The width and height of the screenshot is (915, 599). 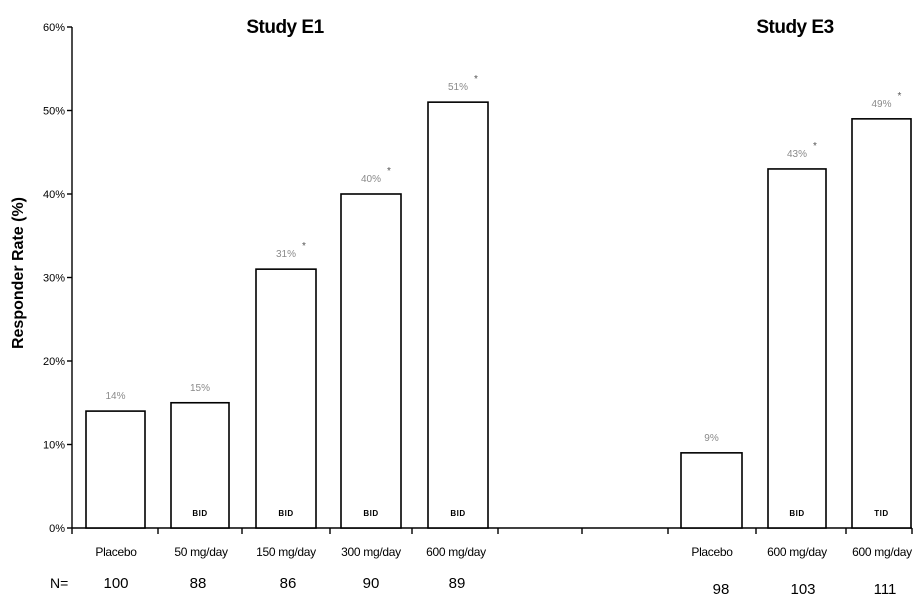 I want to click on y-tick-label: 60%, so click(x=54, y=28).